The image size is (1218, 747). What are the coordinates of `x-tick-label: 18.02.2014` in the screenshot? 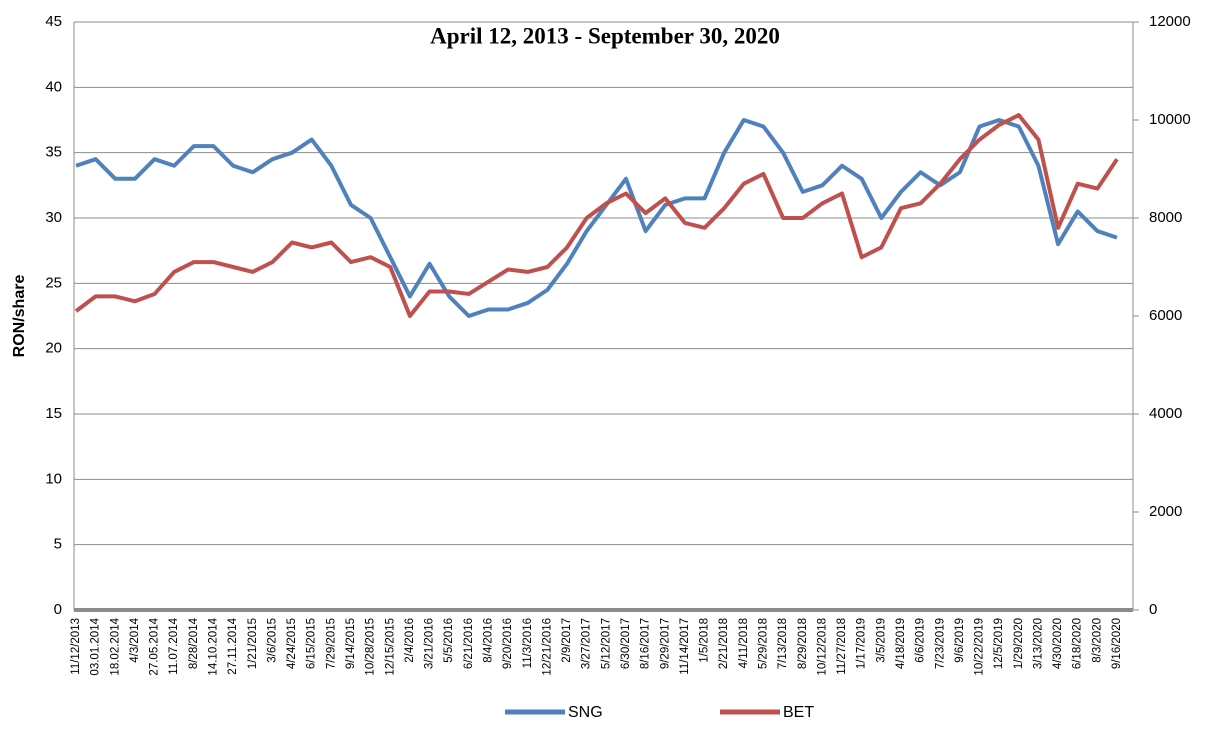 It's located at (115, 646).